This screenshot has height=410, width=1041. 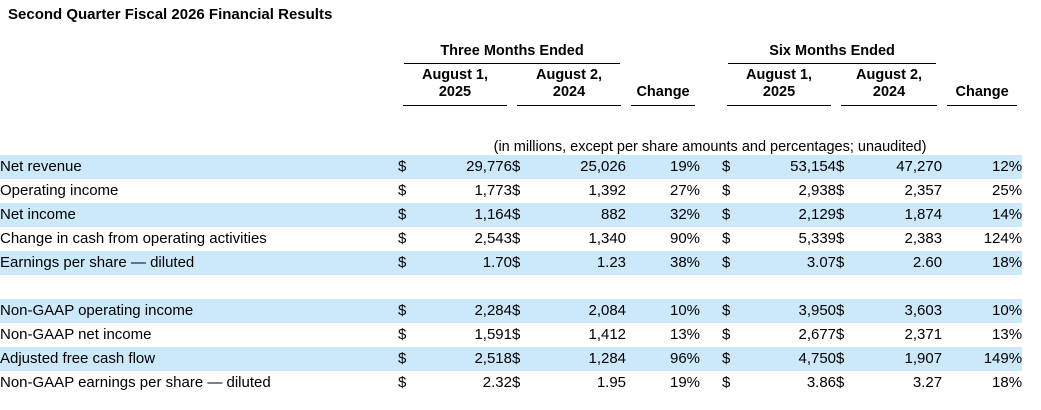 I want to click on row-label: Non-GAAP earnings per share — diluted, so click(x=135, y=382).